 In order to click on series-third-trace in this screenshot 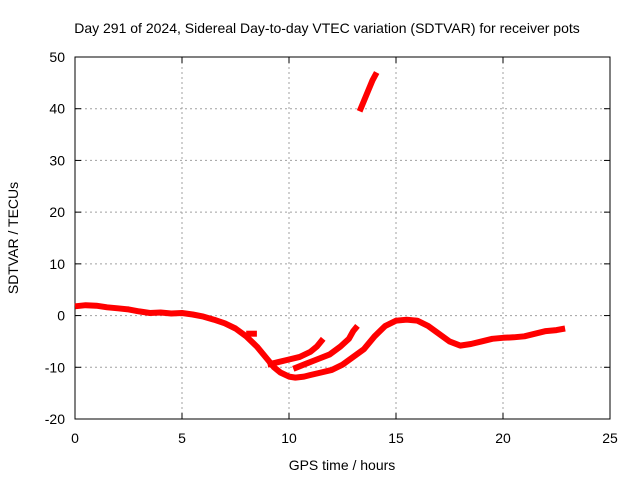, I will do `click(326, 347)`.